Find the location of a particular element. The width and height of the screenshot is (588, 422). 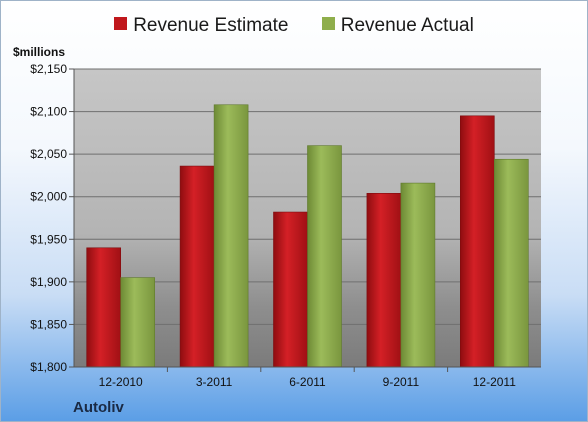

y-tick-label: $2,050 is located at coordinates (48, 154).